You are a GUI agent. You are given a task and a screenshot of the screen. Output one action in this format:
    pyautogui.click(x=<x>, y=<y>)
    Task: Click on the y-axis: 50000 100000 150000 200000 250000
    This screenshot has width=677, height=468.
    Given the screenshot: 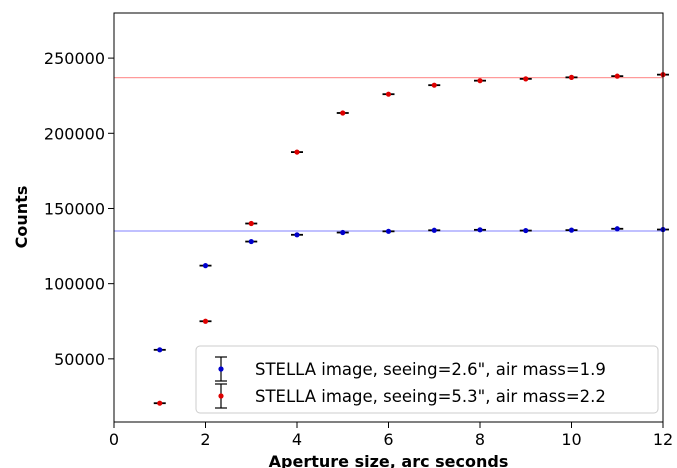 What is the action you would take?
    pyautogui.click(x=79, y=209)
    